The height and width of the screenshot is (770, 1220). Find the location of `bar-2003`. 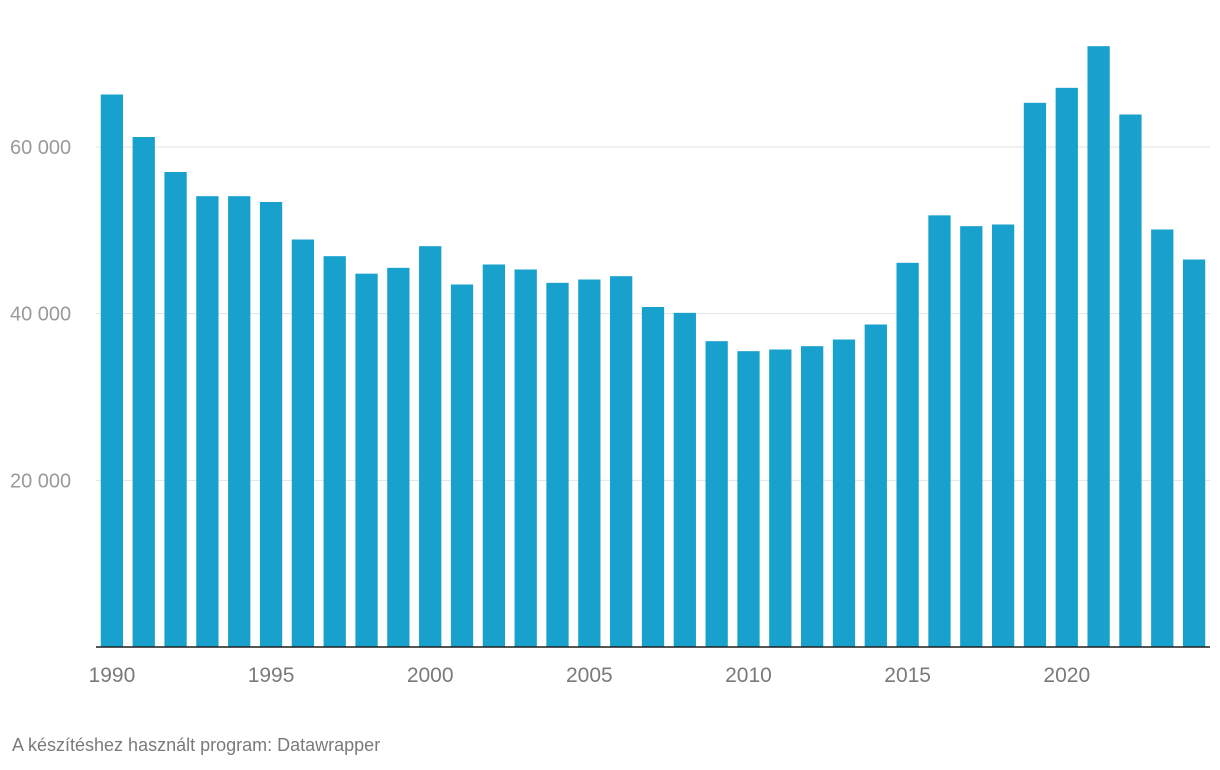

bar-2003 is located at coordinates (525, 458).